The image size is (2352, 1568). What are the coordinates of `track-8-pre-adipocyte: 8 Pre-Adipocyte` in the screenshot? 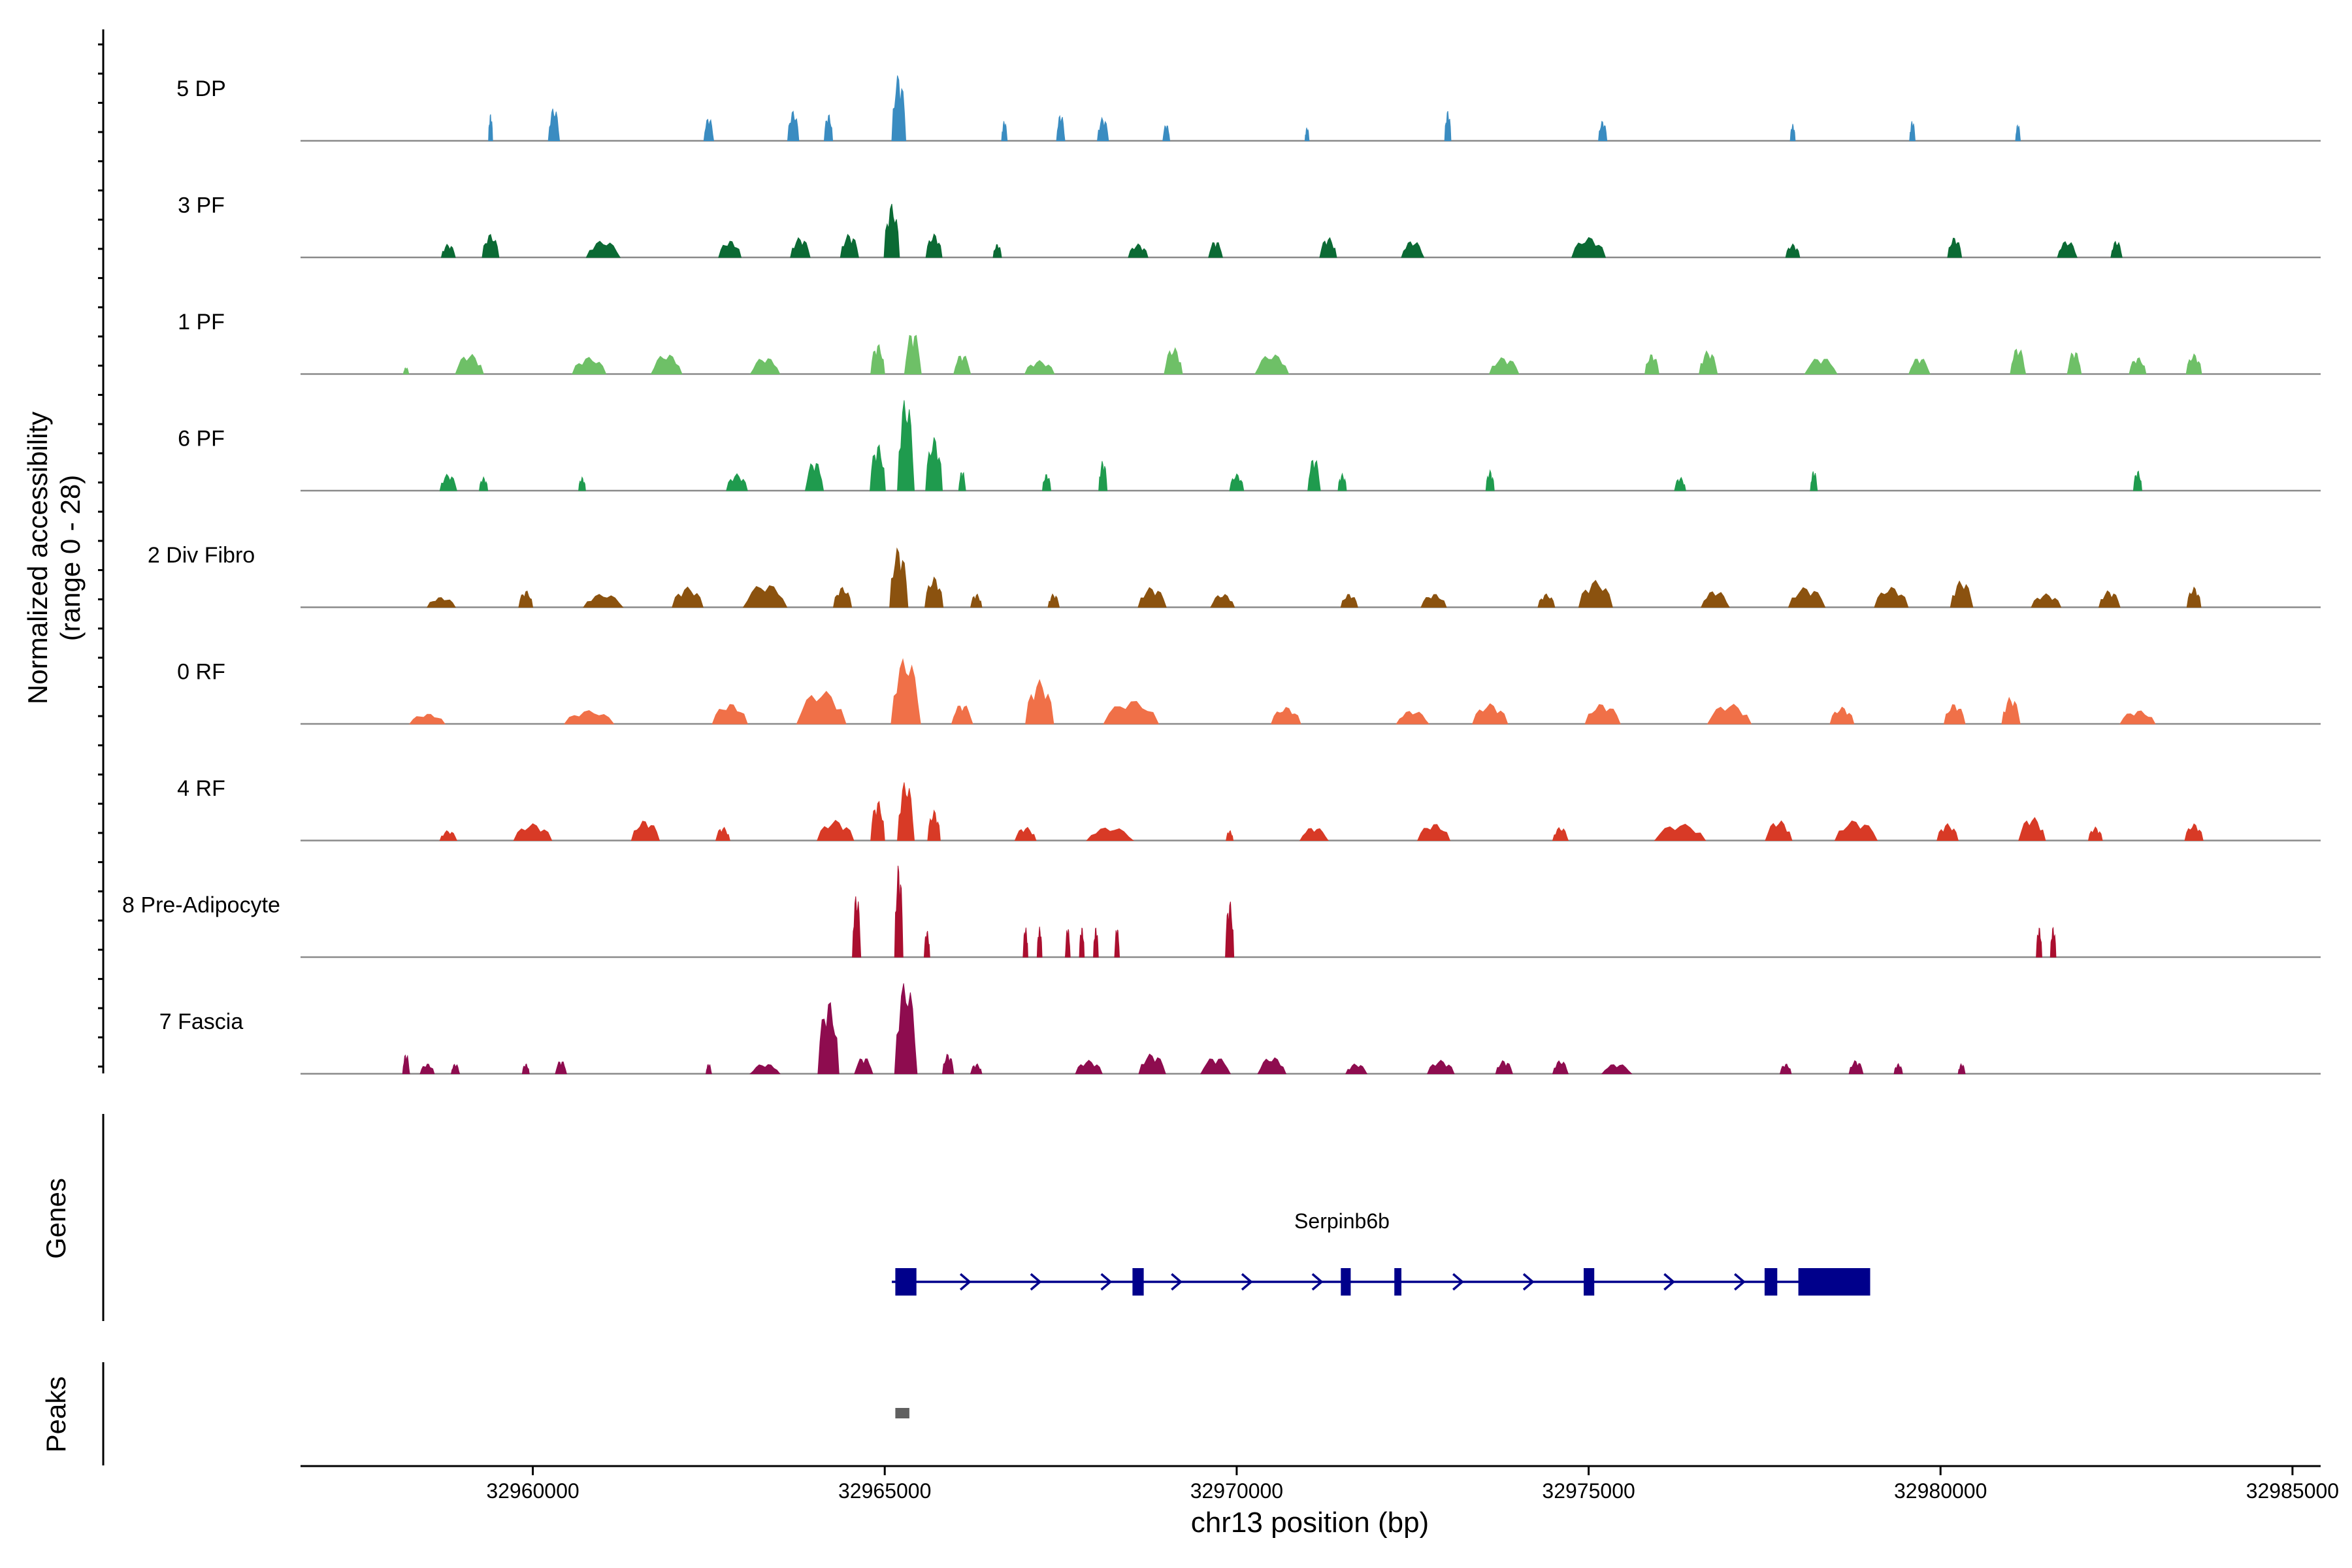 It's located at (1221, 912).